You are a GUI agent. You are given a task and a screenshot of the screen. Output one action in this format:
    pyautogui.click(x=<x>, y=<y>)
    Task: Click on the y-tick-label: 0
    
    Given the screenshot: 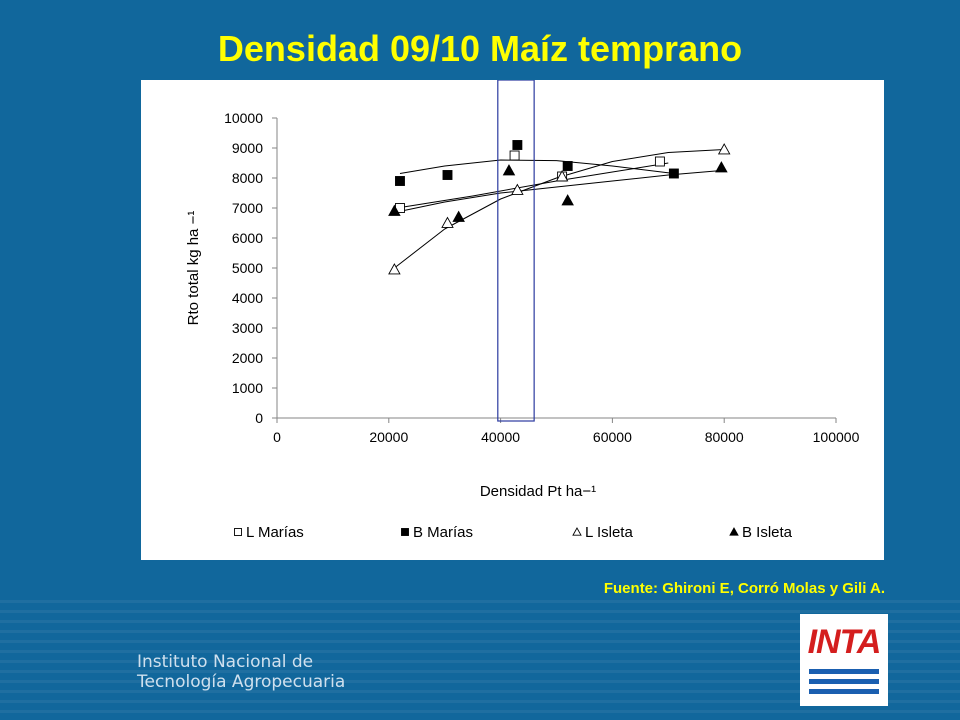 What is the action you would take?
    pyautogui.click(x=259, y=418)
    